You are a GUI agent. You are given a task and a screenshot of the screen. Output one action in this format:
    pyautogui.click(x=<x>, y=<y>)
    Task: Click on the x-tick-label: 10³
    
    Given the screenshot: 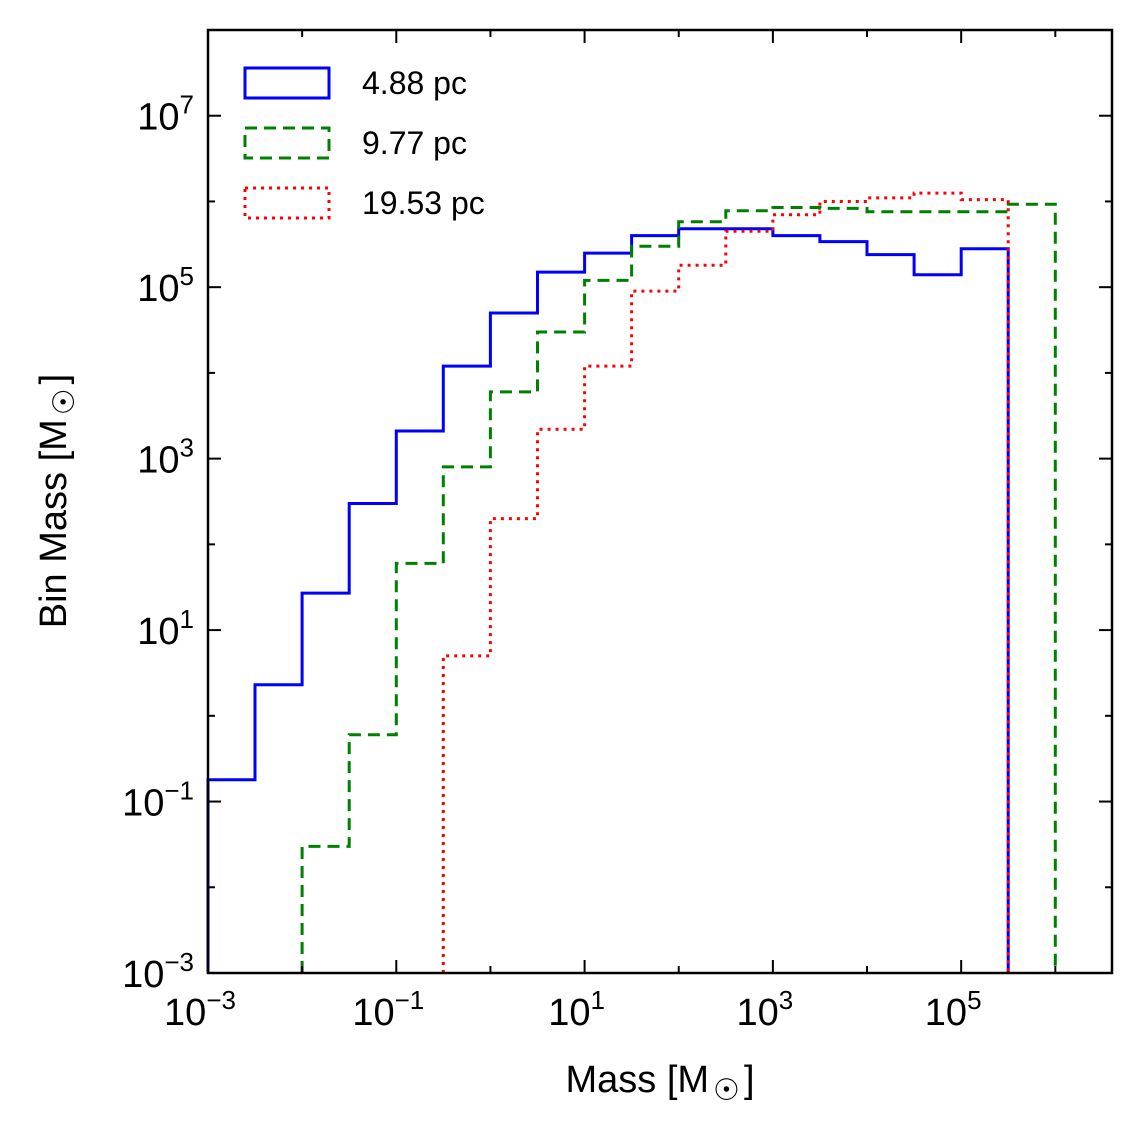 What is the action you would take?
    pyautogui.click(x=765, y=1009)
    